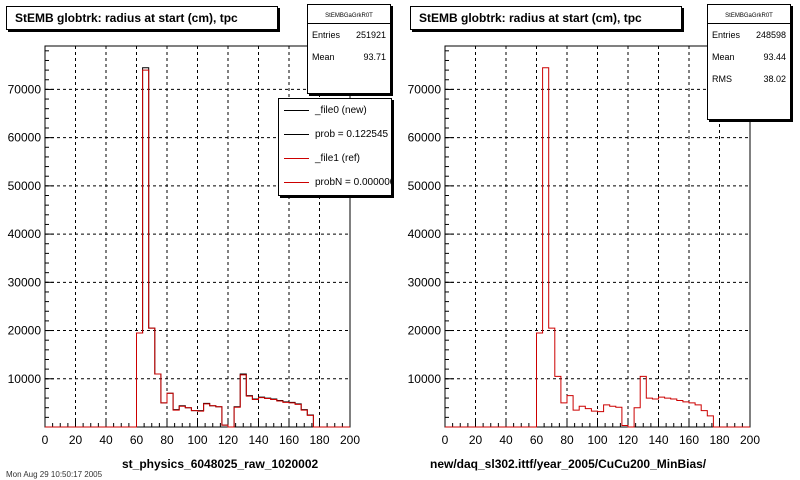  I want to click on stats-value: 248598, so click(770, 35).